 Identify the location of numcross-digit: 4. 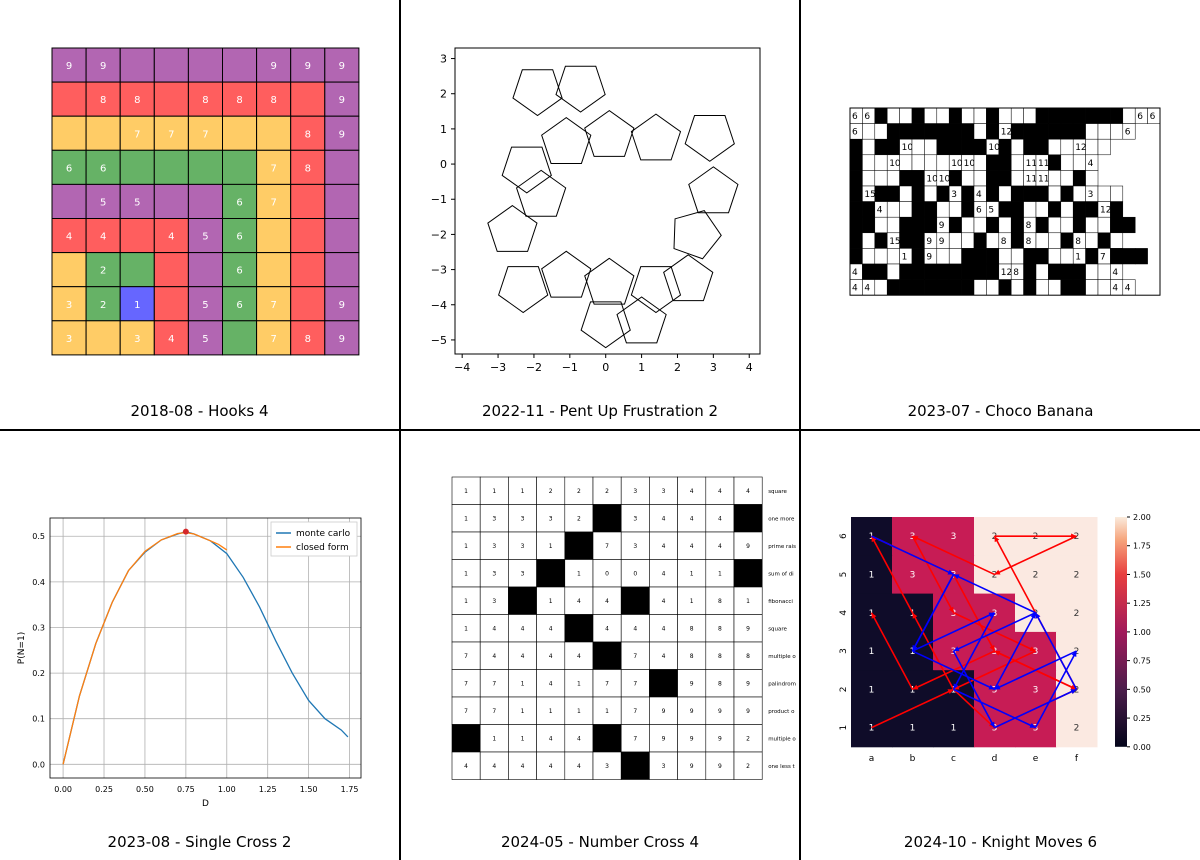
(466, 766).